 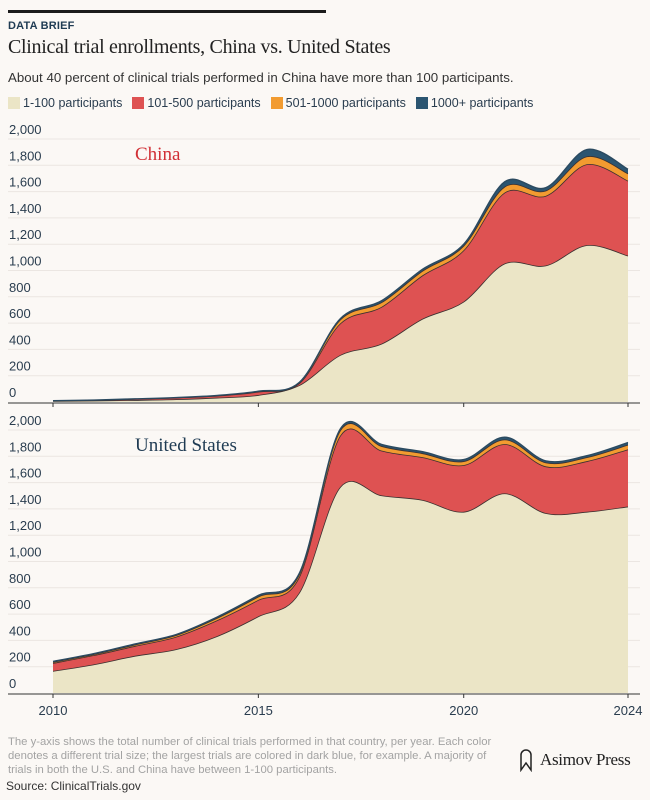 What do you see at coordinates (258, 710) in the screenshot?
I see `x-tick-label: 2015` at bounding box center [258, 710].